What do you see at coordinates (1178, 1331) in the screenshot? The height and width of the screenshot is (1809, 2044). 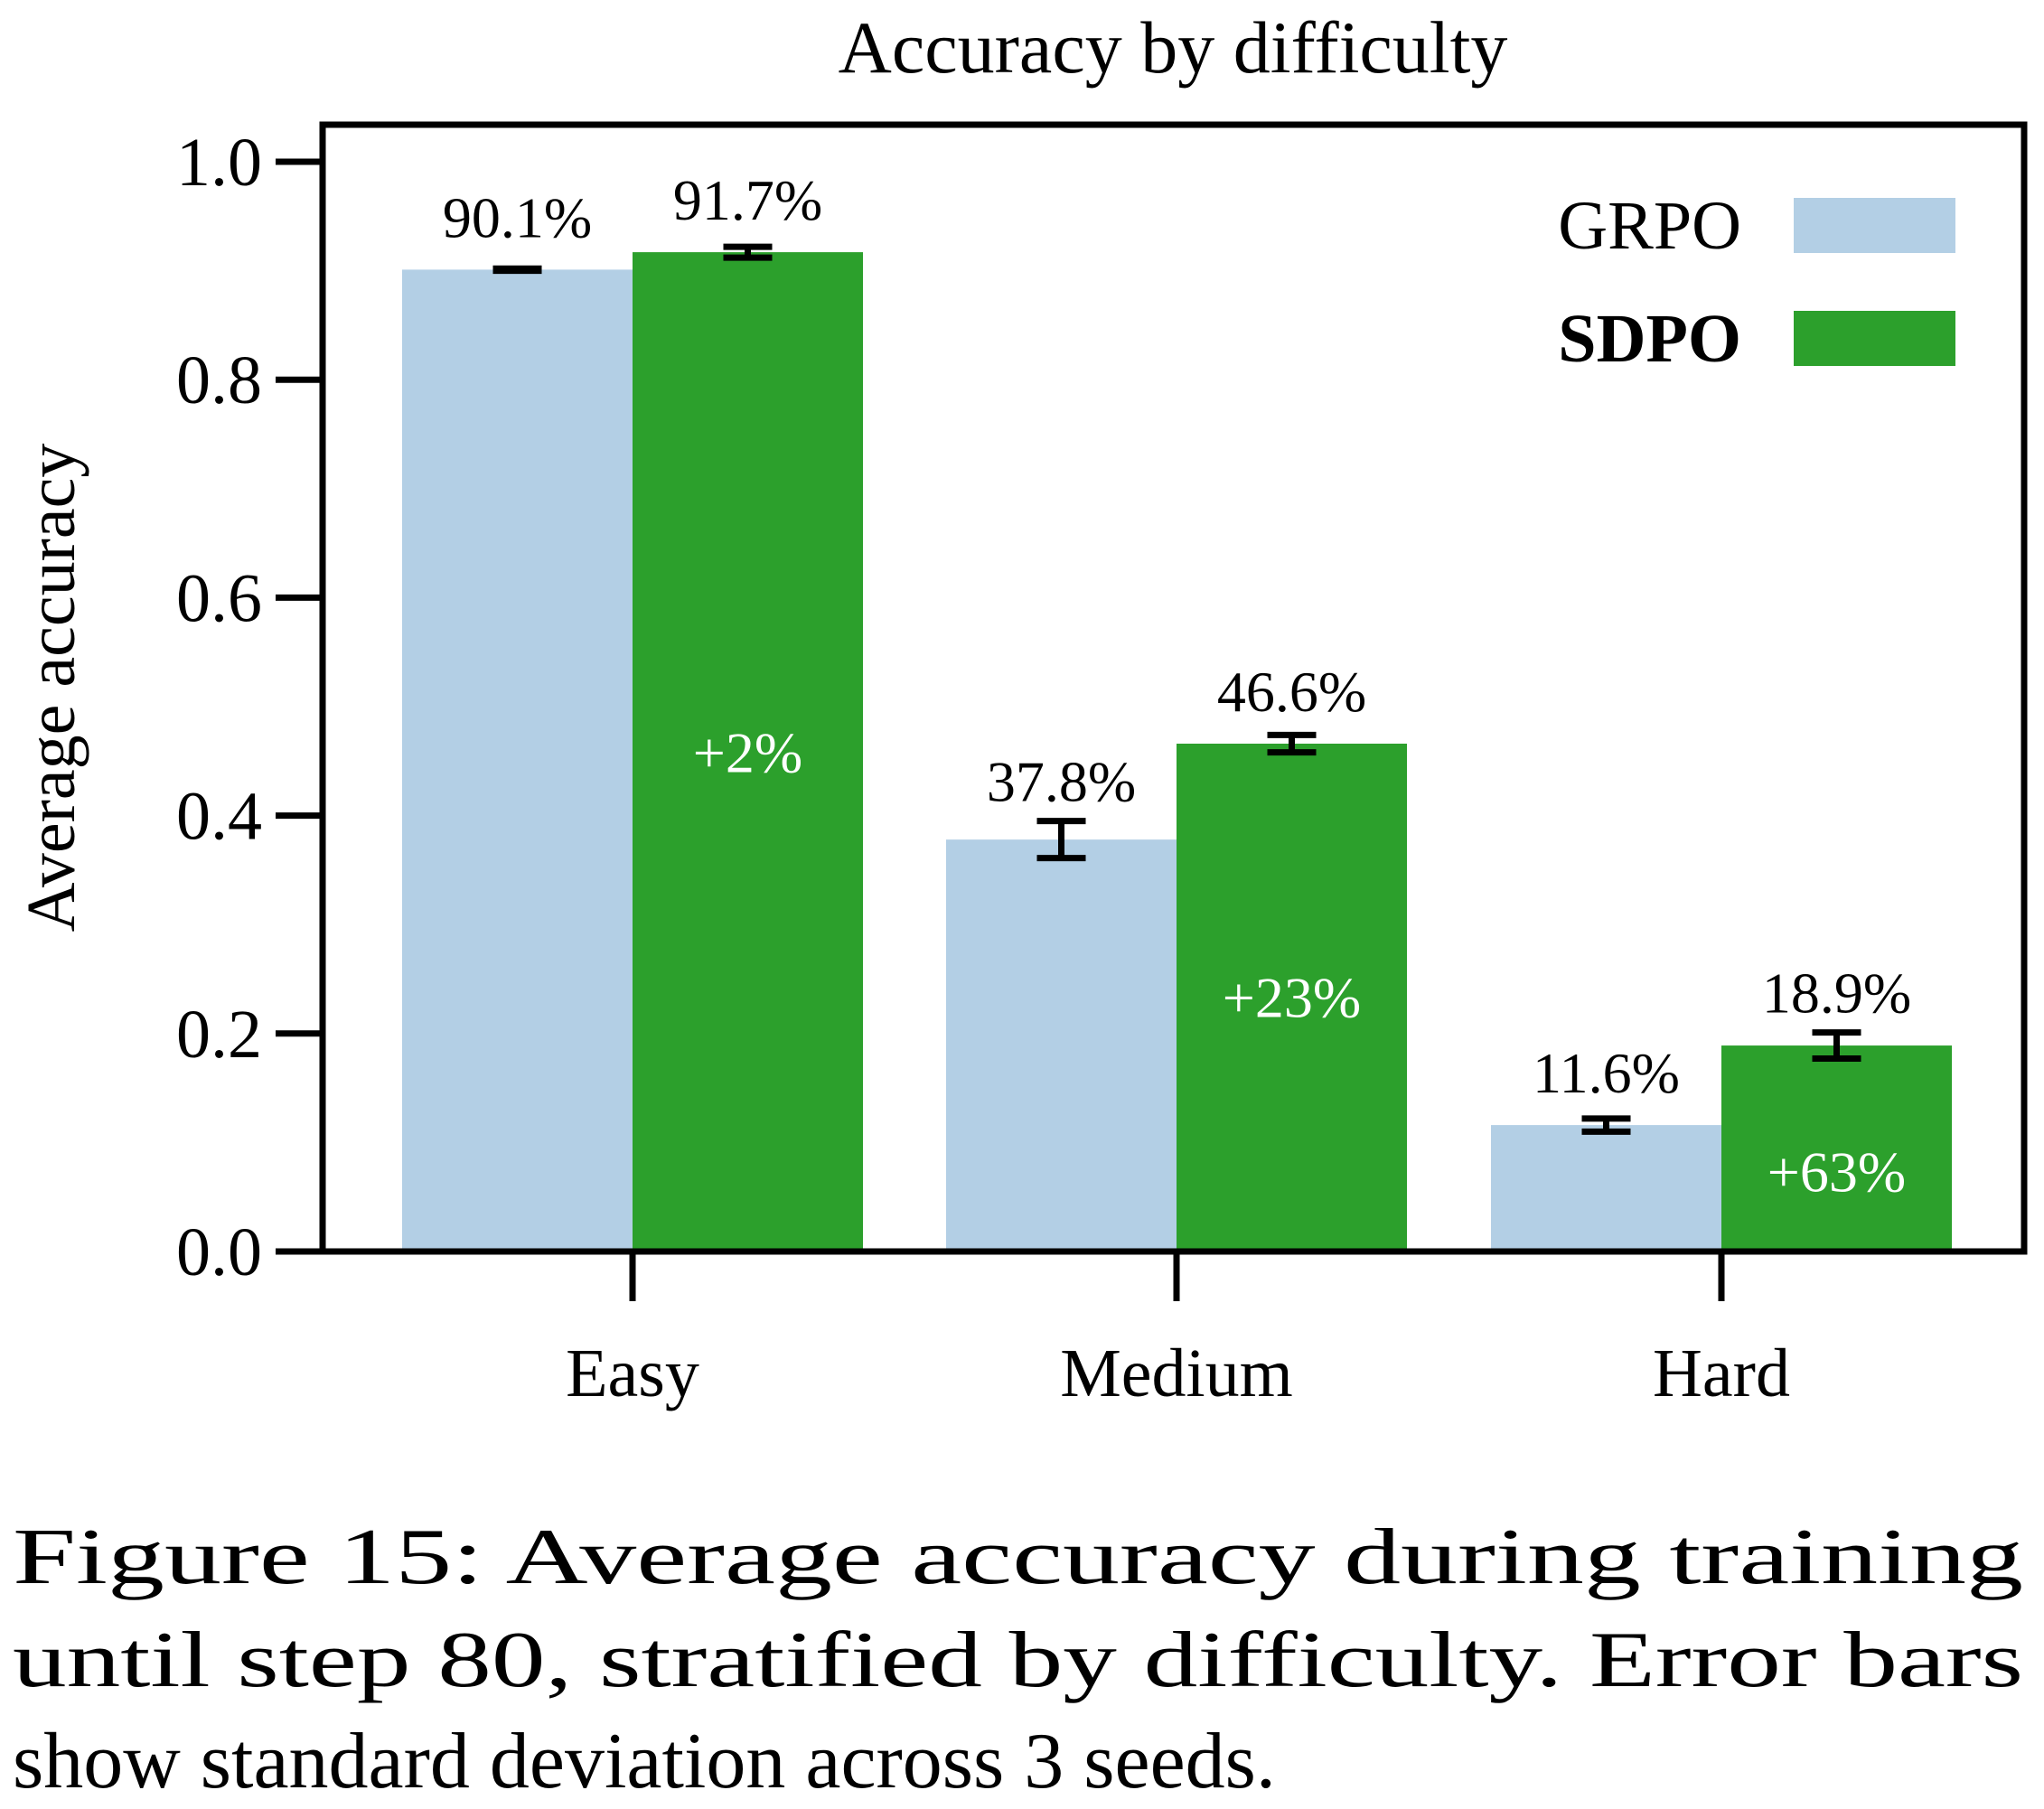 I see `x-axis: Easy Medium Hard` at bounding box center [1178, 1331].